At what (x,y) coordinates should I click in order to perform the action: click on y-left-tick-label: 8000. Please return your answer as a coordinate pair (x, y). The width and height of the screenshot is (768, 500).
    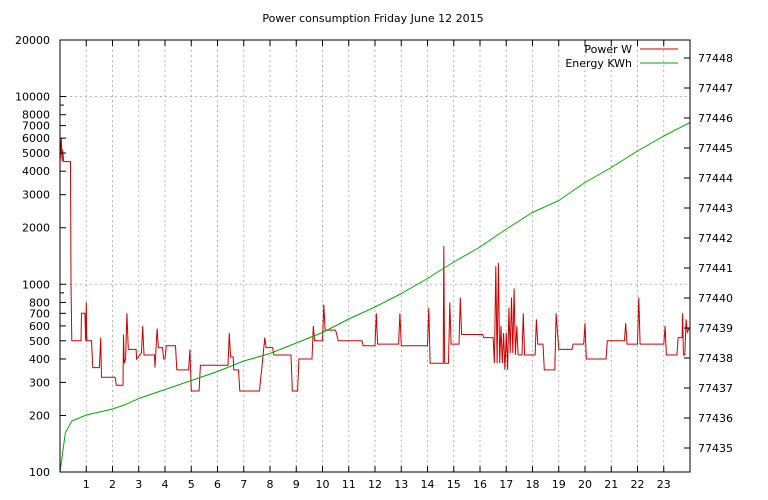
    Looking at the image, I should click on (36, 115).